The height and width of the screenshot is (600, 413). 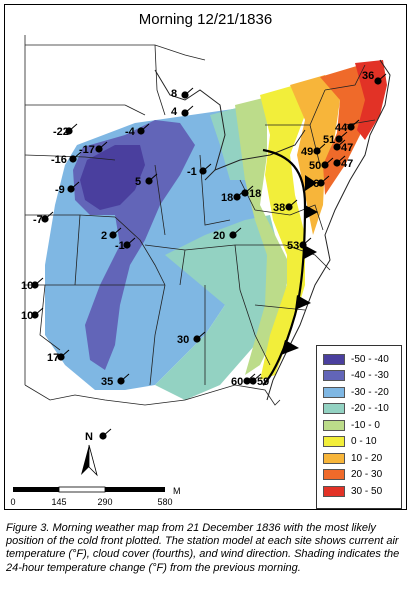 I want to click on station-label: -7, so click(x=38, y=220).